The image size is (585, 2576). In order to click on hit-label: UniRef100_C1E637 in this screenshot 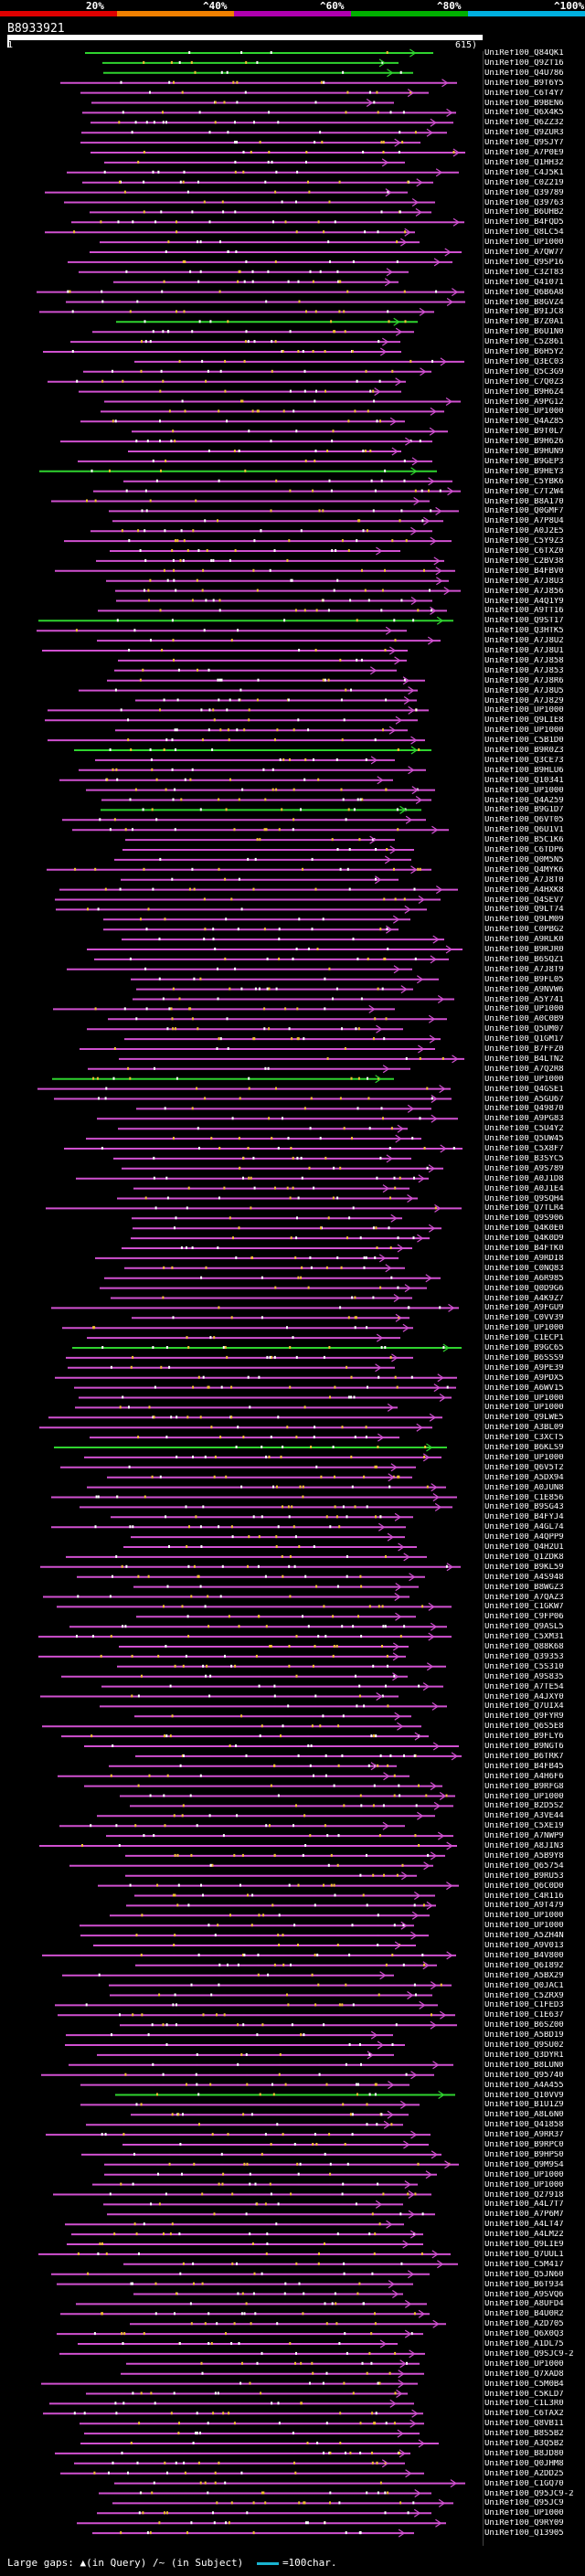, I will do `click(524, 2015)`.